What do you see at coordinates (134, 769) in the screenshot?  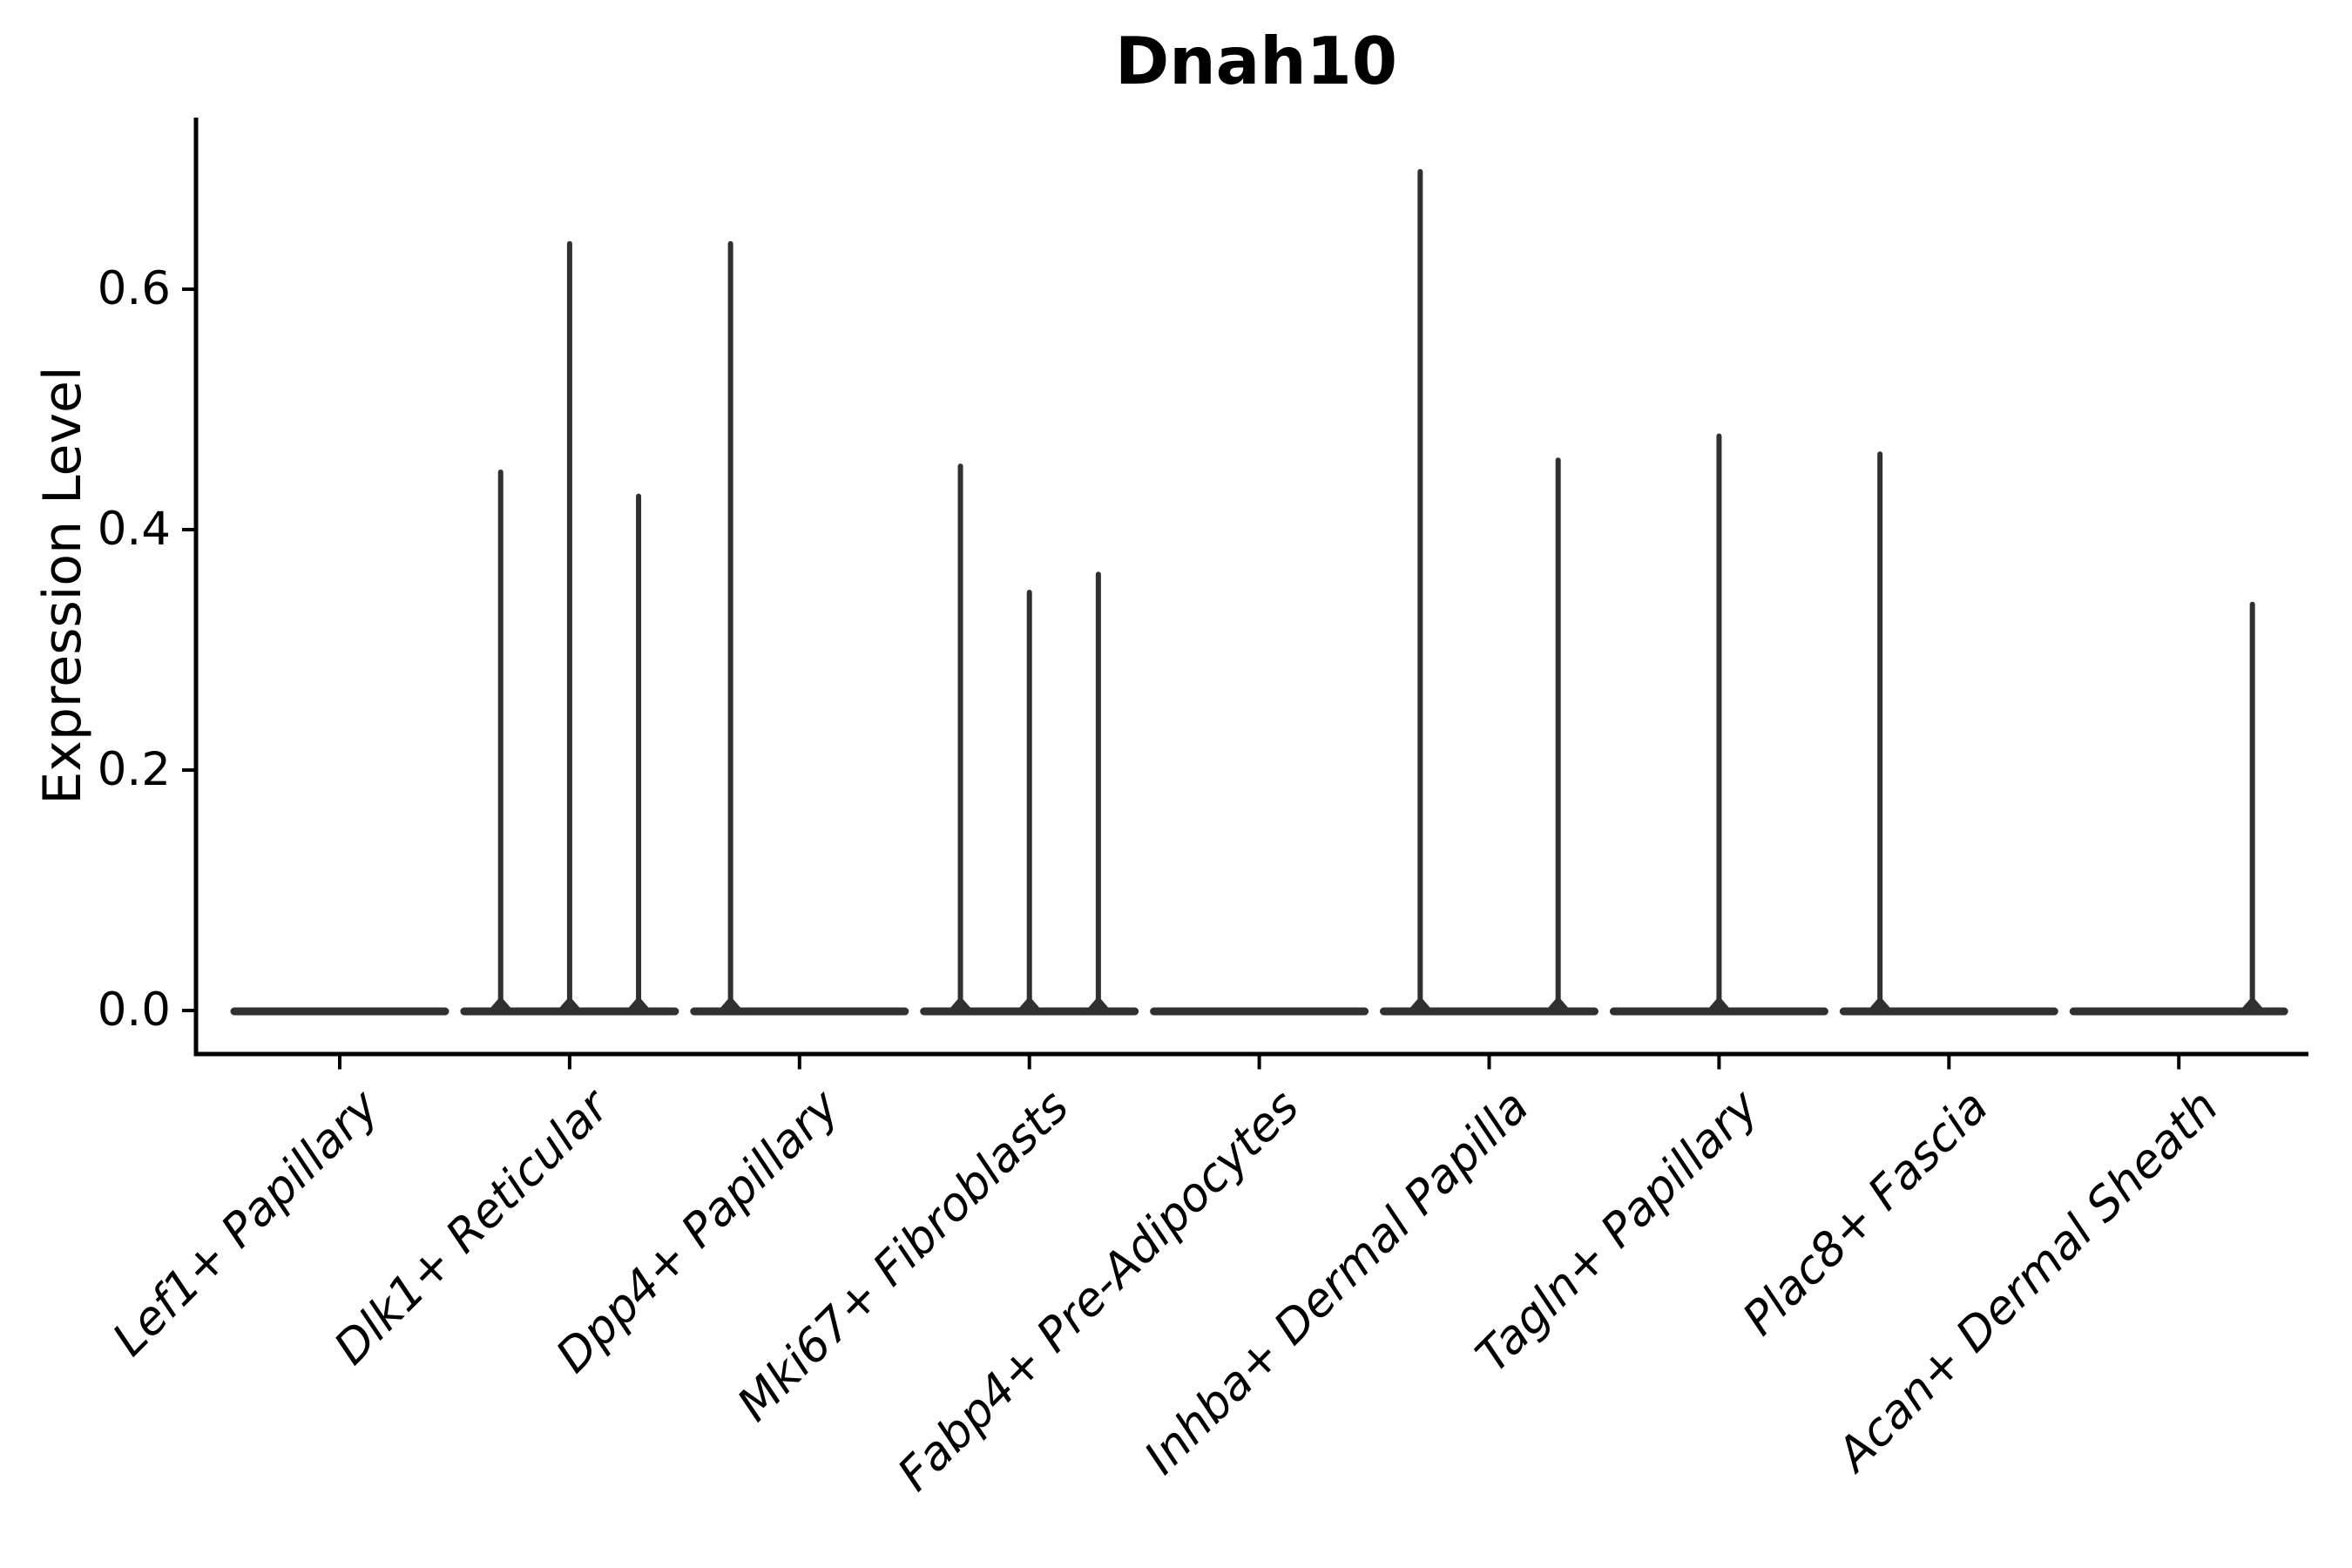 I see `y-tick-label: 0.2` at bounding box center [134, 769].